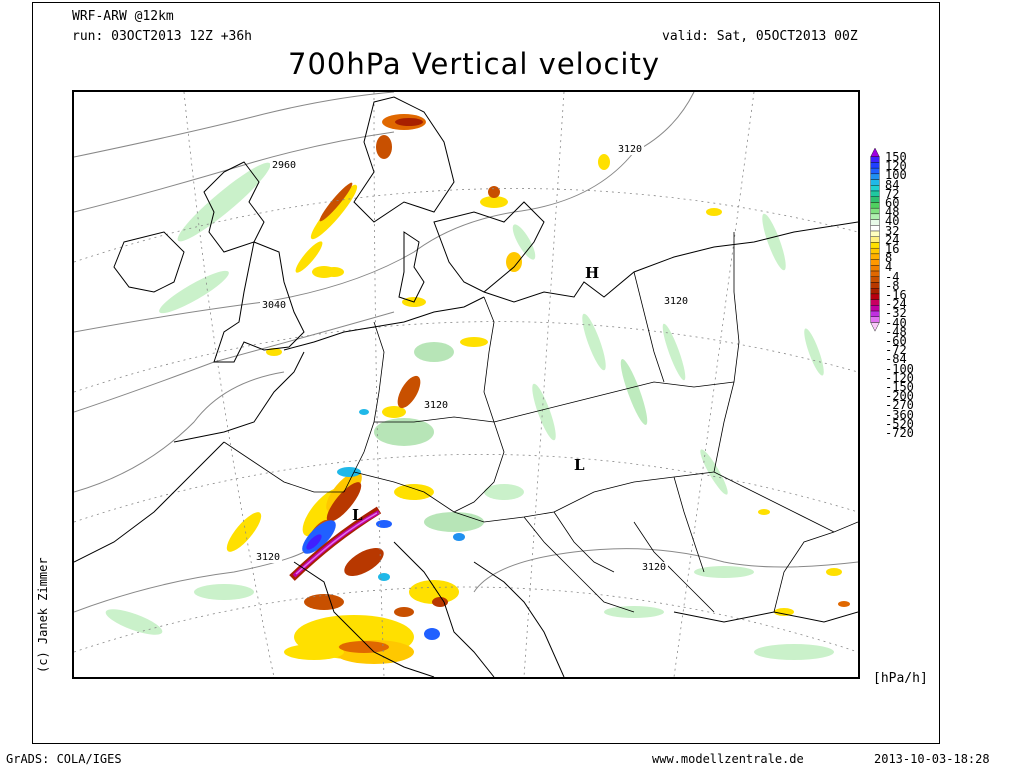 The width and height of the screenshot is (1024, 768). I want to click on model-label: WRF-ARW @12km, so click(123, 16).